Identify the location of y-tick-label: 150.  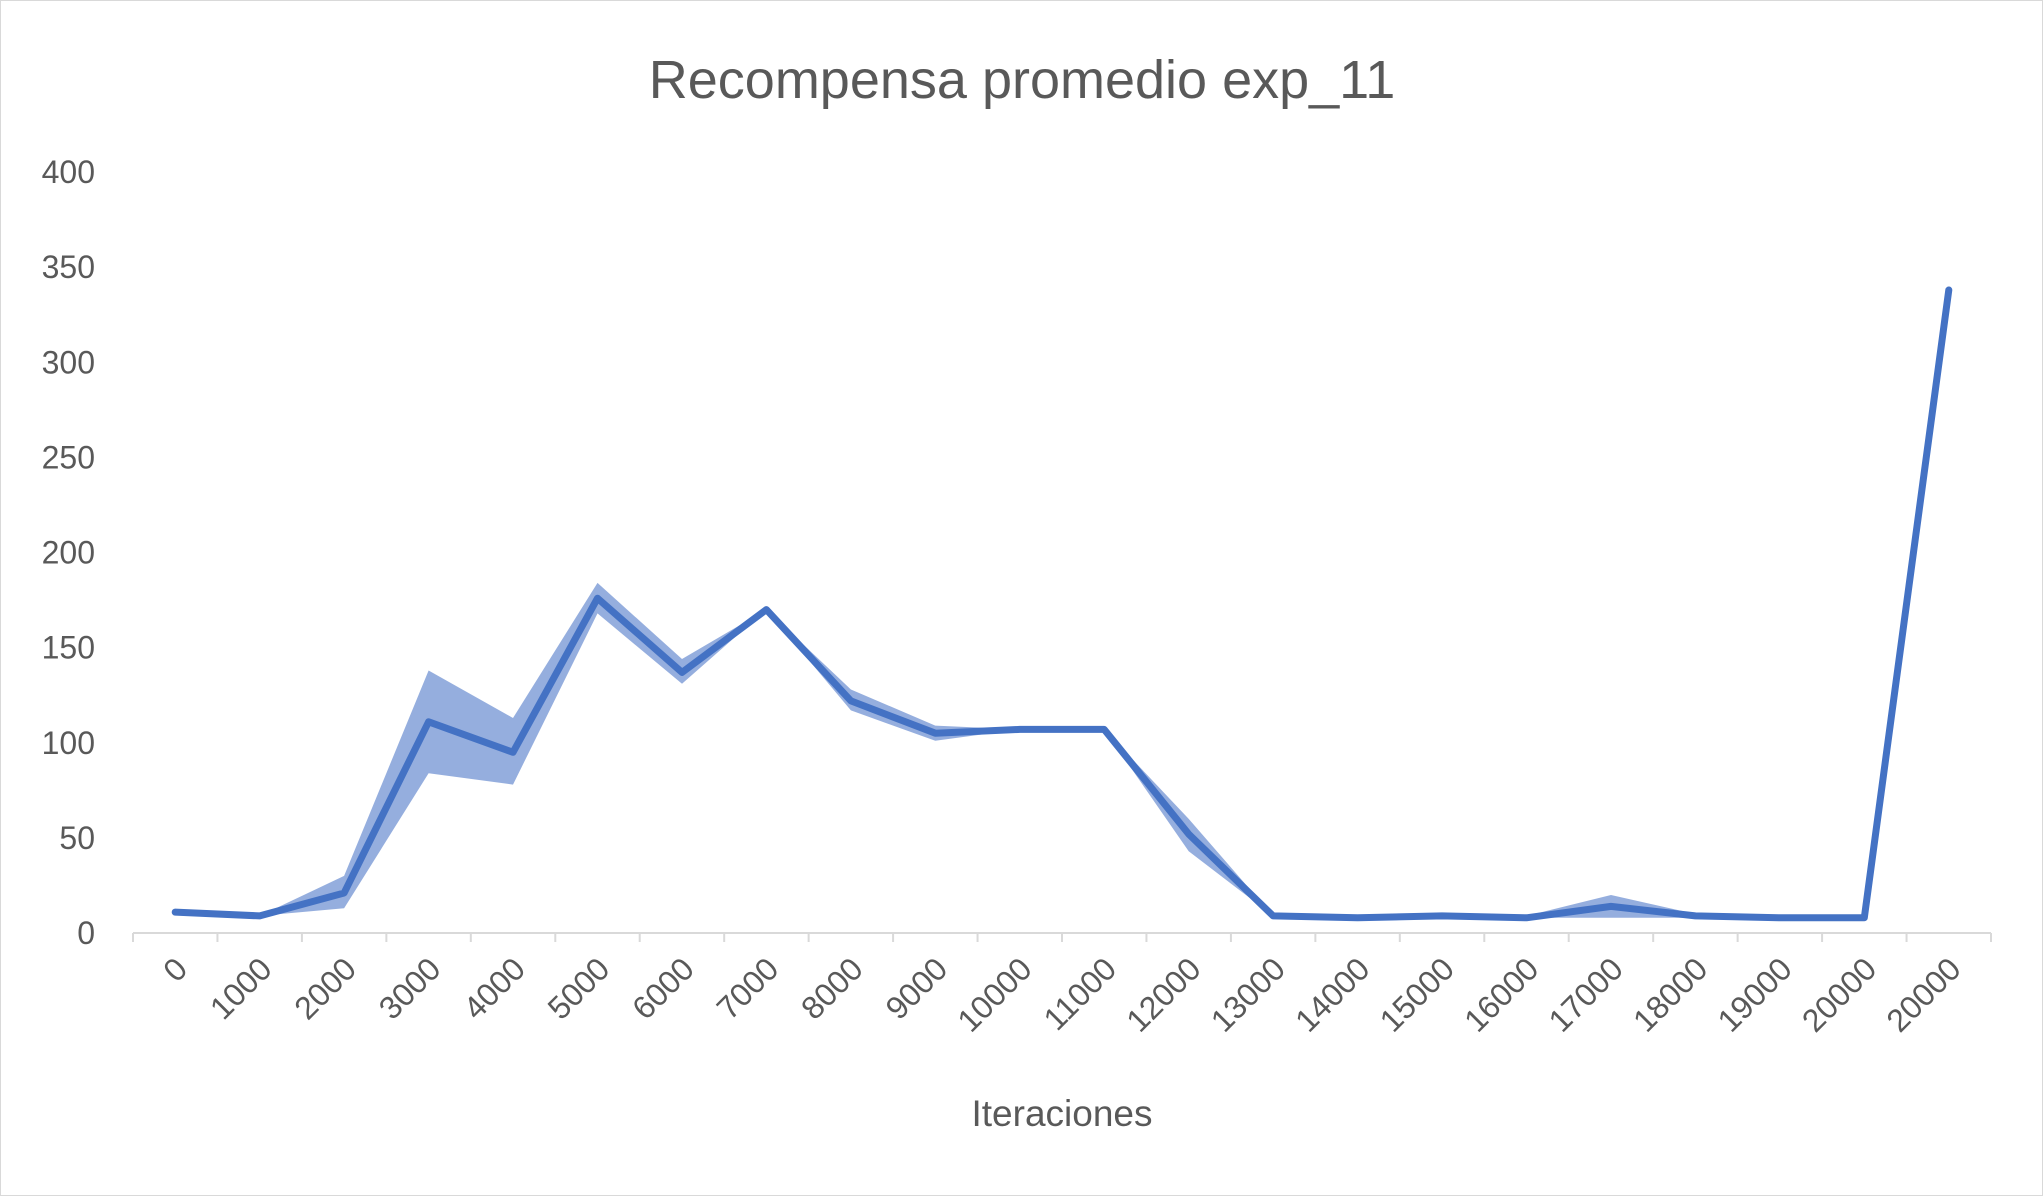
(68, 648).